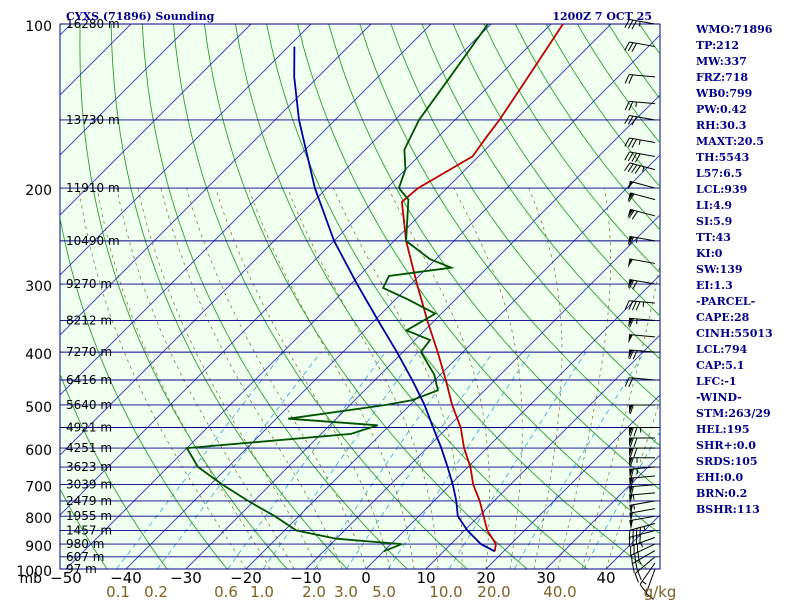 This screenshot has width=800, height=600. Describe the element at coordinates (722, 493) in the screenshot. I see `index-item: BRN:0.2` at that location.